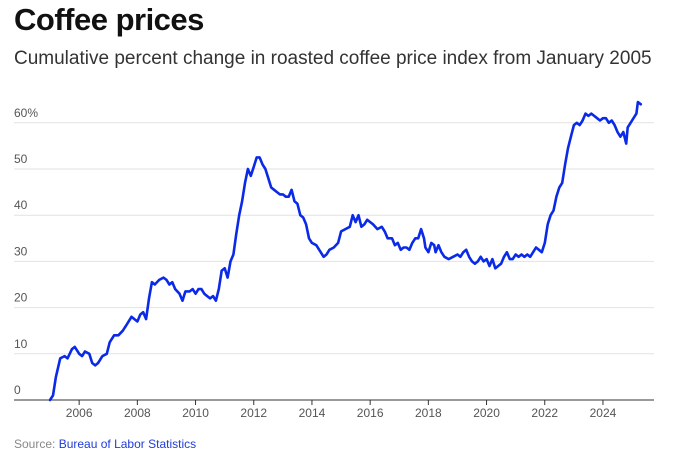 The width and height of the screenshot is (674, 456). I want to click on x-tick-label: 2010, so click(195, 413).